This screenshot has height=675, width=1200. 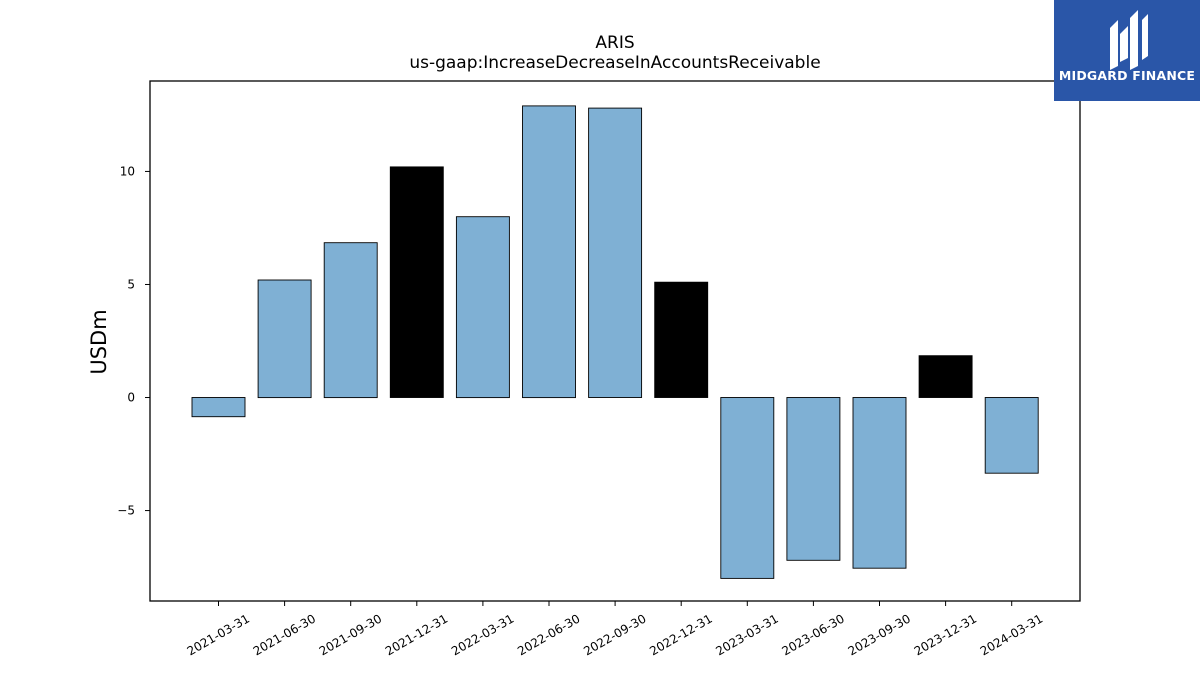 What do you see at coordinates (127, 171) in the screenshot?
I see `y-tick-label: 10` at bounding box center [127, 171].